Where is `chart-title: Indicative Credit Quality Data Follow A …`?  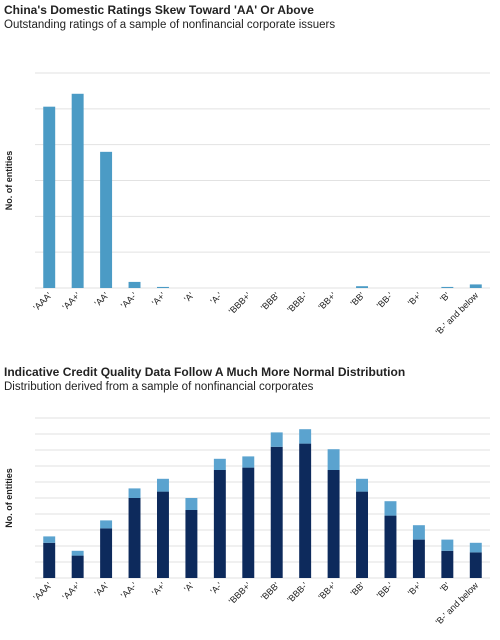 chart-title: Indicative Credit Quality Data Follow A … is located at coordinates (204, 372).